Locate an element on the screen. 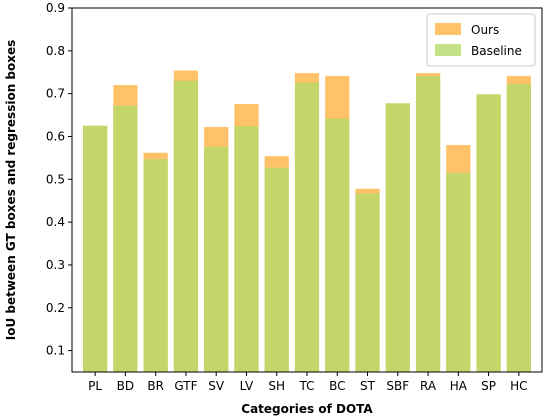 This screenshot has height=420, width=550. y-tick-label: 0.9 is located at coordinates (55, 8).